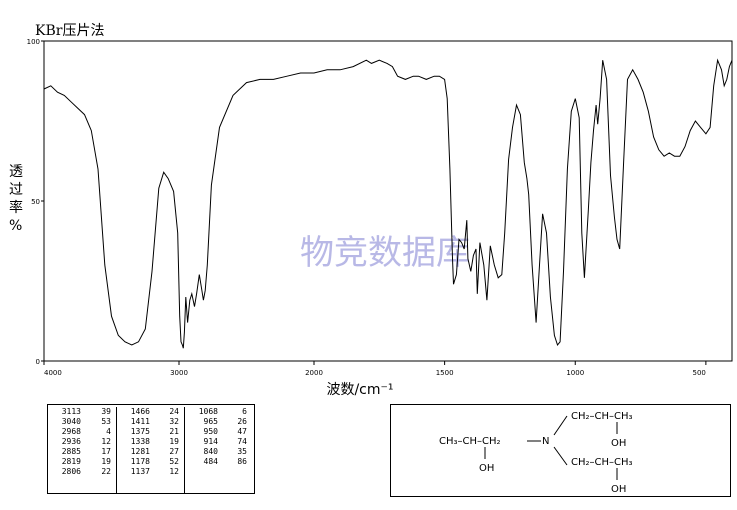  I want to click on peak-table-row: 1338 19, so click(150, 442).